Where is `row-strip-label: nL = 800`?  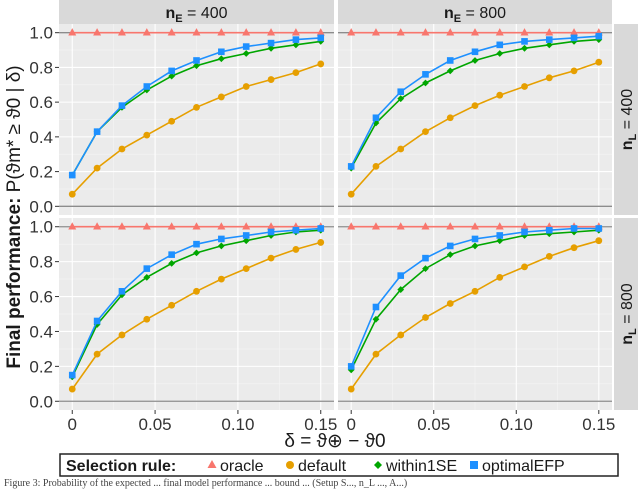 row-strip-label: nL = 800 is located at coordinates (629, 314).